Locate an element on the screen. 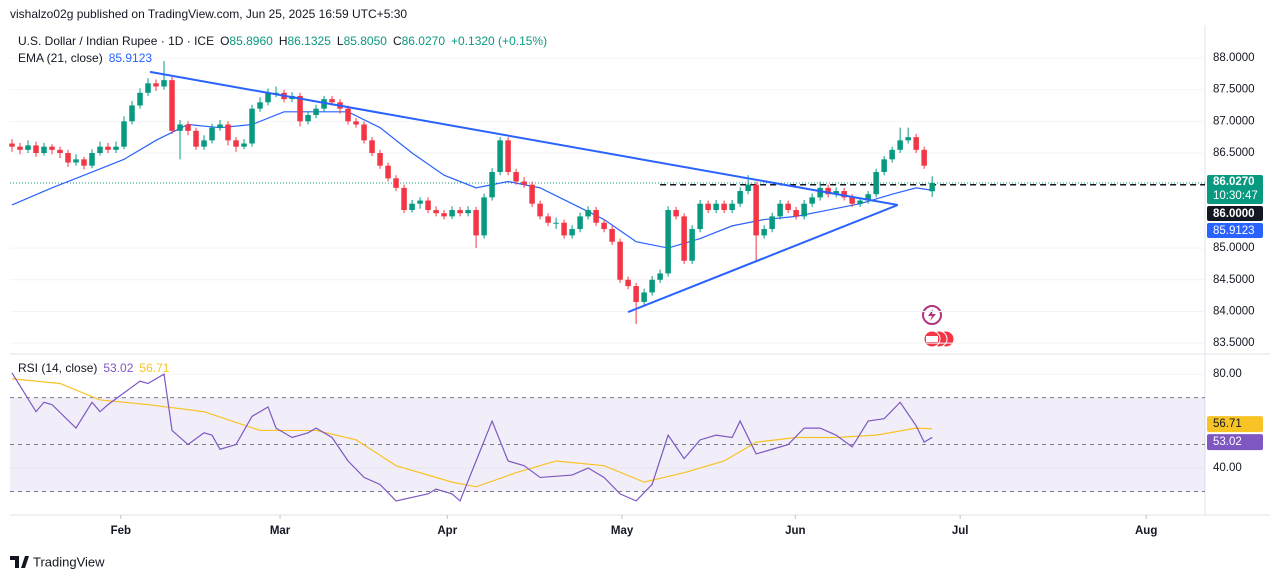 The width and height of the screenshot is (1281, 580). ohlc-value: 86.0270 is located at coordinates (424, 41).